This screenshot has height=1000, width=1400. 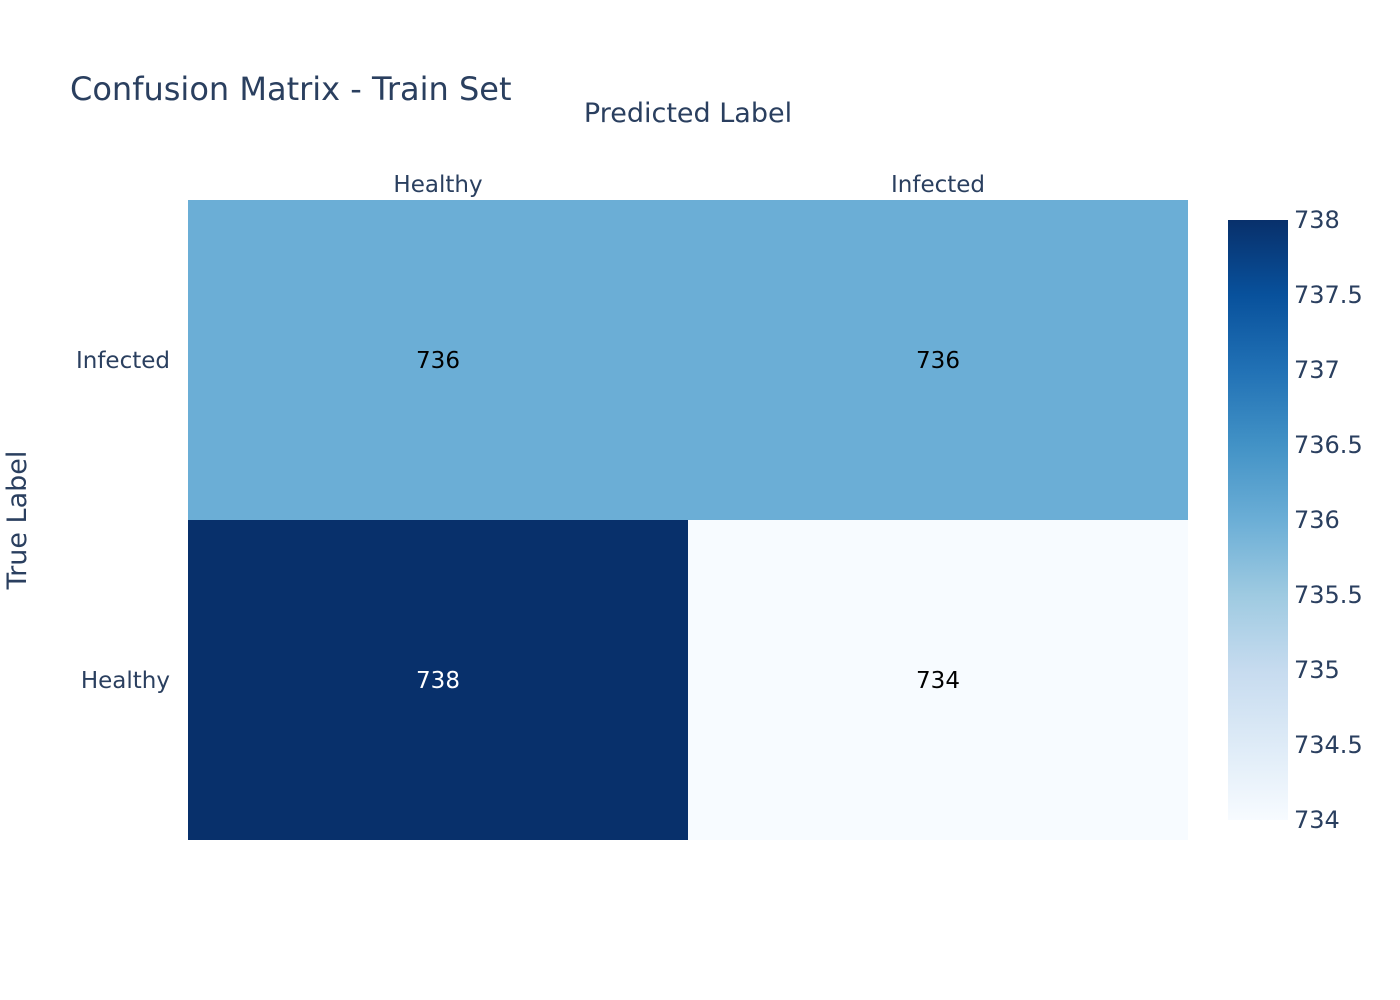 What do you see at coordinates (1328, 445) in the screenshot?
I see `colorbar-tick-label: 736.5` at bounding box center [1328, 445].